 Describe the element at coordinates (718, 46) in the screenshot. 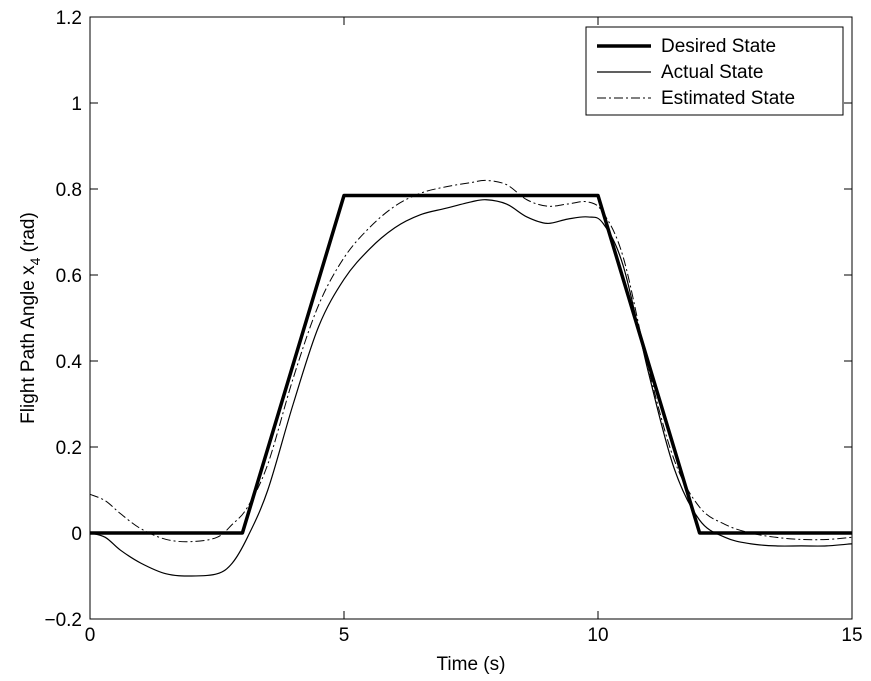

I see `legend-label-desired: Desired State` at that location.